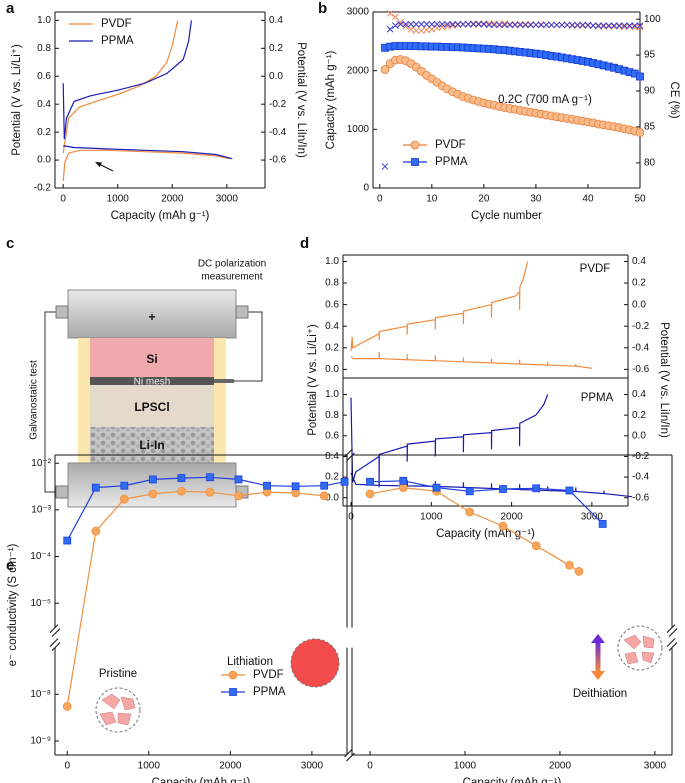 The image size is (685, 783). I want to click on lpscl-layer, so click(152, 406).